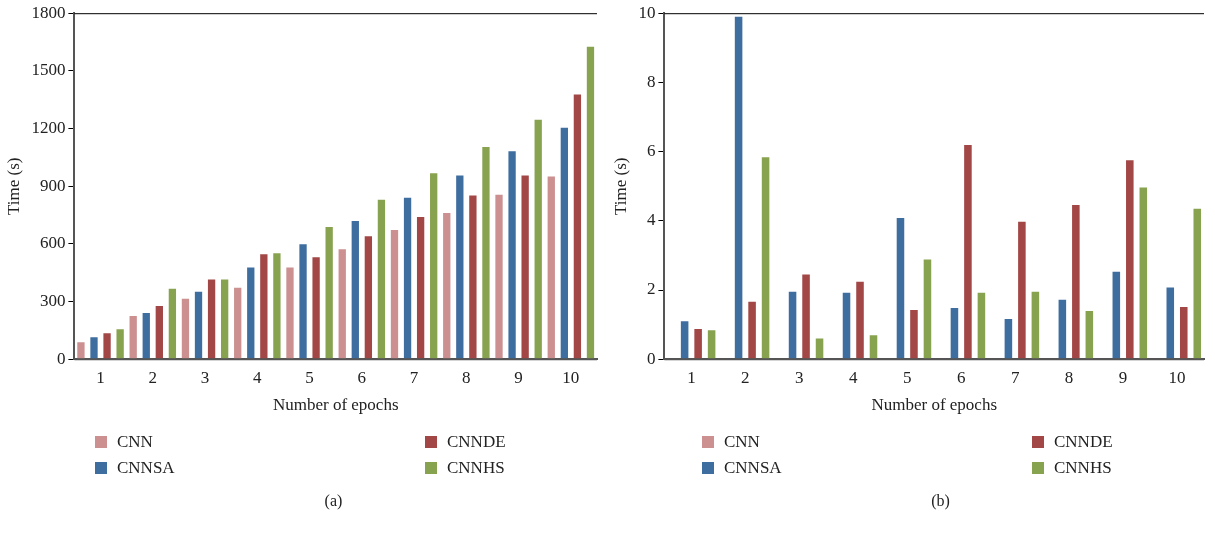  I want to click on text: (b), so click(940, 501).